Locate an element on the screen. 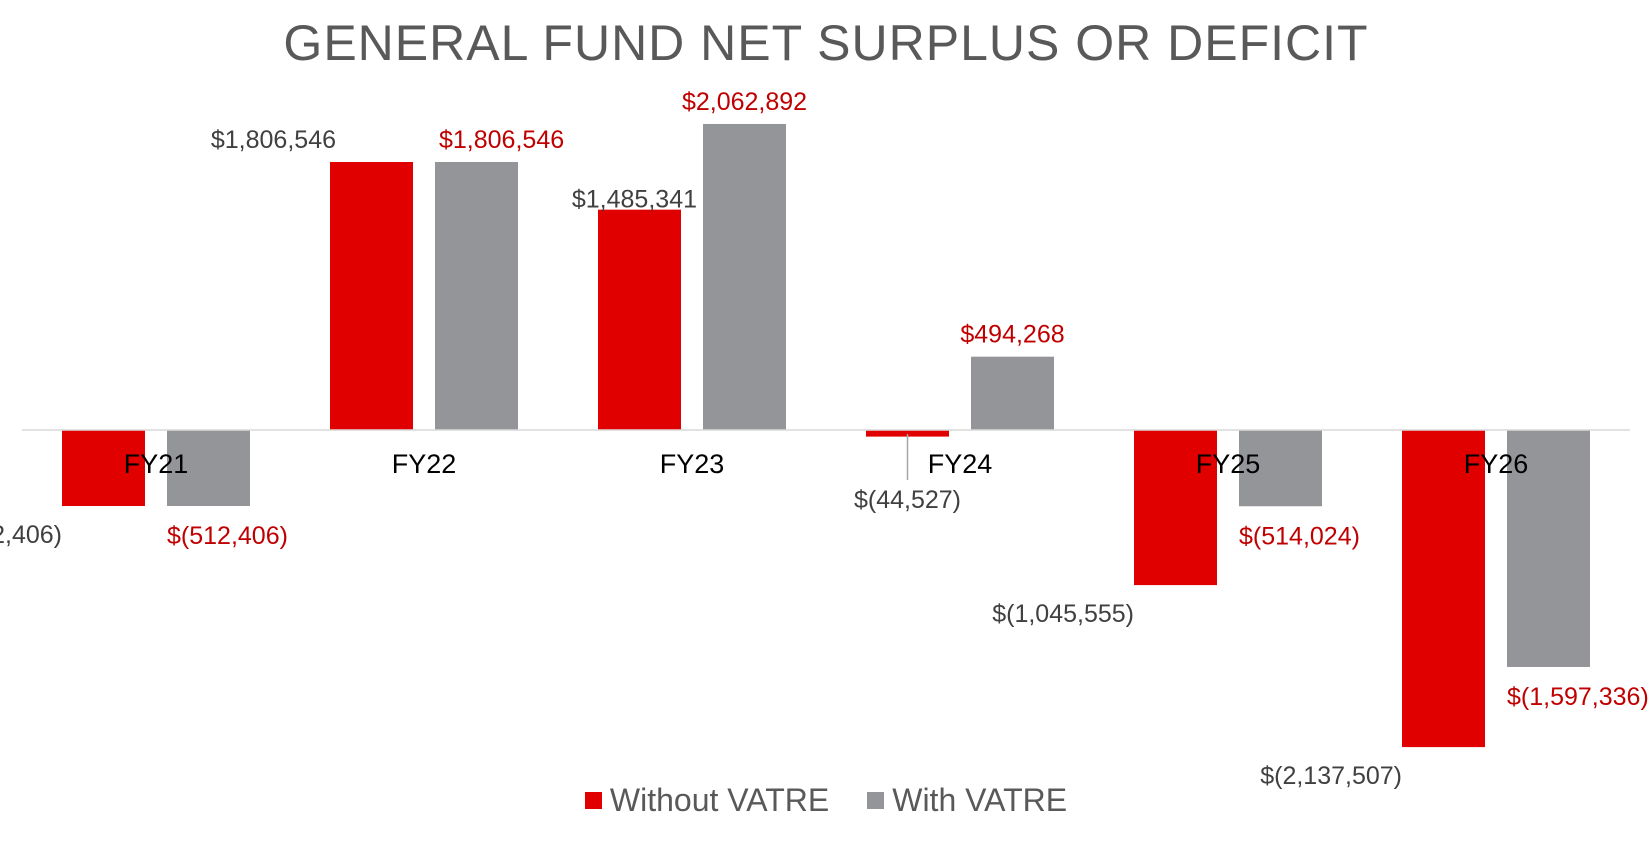  data-label-with-vatre-fy21: $(512,406) is located at coordinates (227, 536).